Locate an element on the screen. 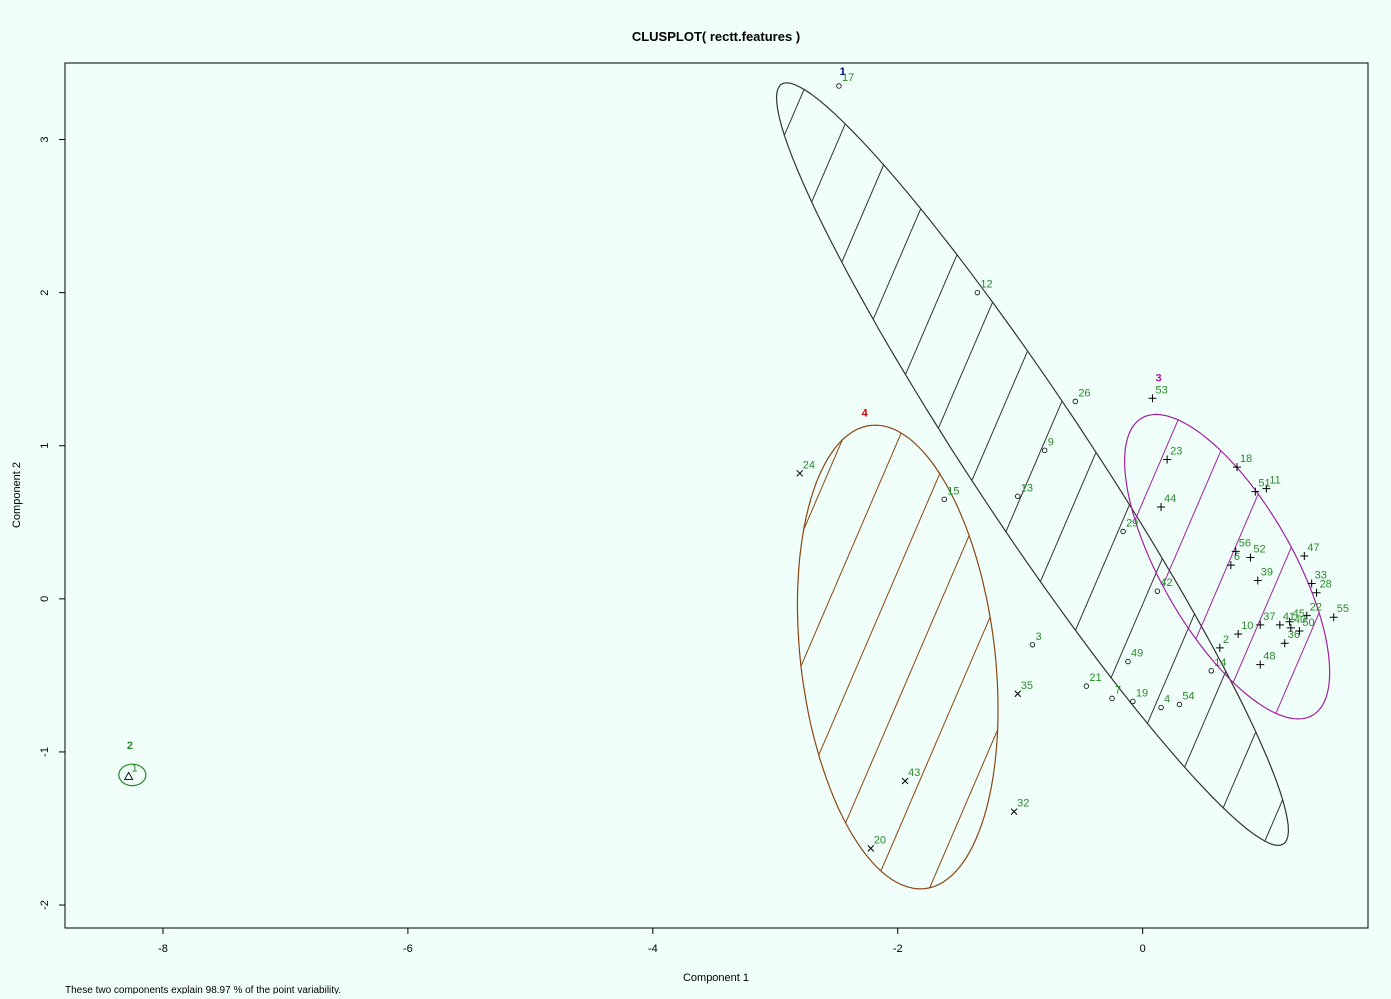 The width and height of the screenshot is (1391, 999). point-label: 43 is located at coordinates (914, 773).